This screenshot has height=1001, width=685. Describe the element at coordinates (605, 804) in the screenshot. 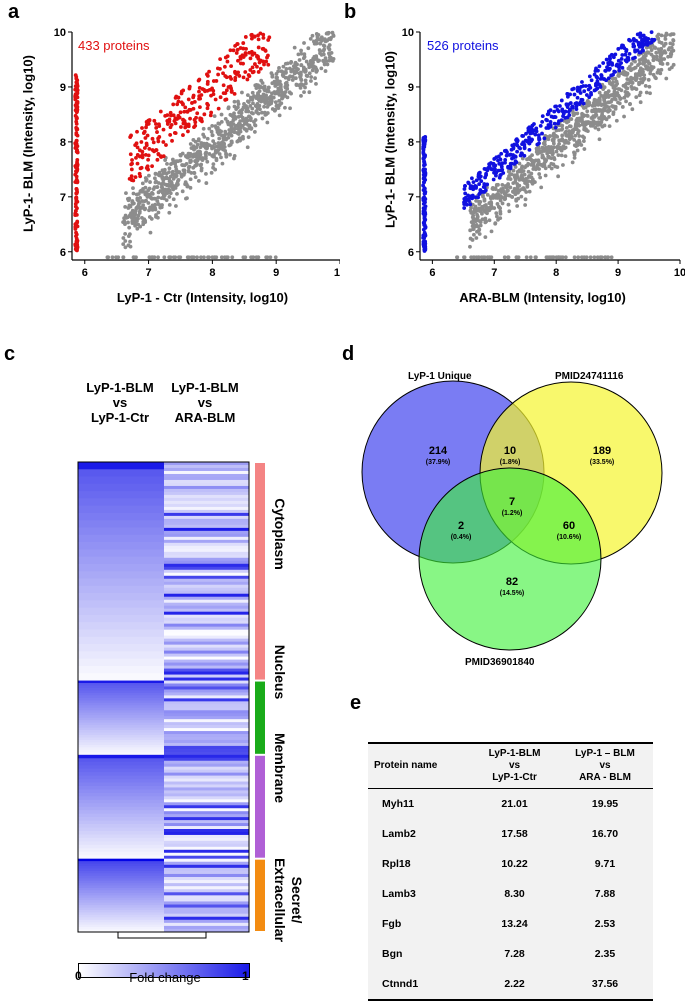

I see `fold-change-ara-cell: 19.95` at that location.